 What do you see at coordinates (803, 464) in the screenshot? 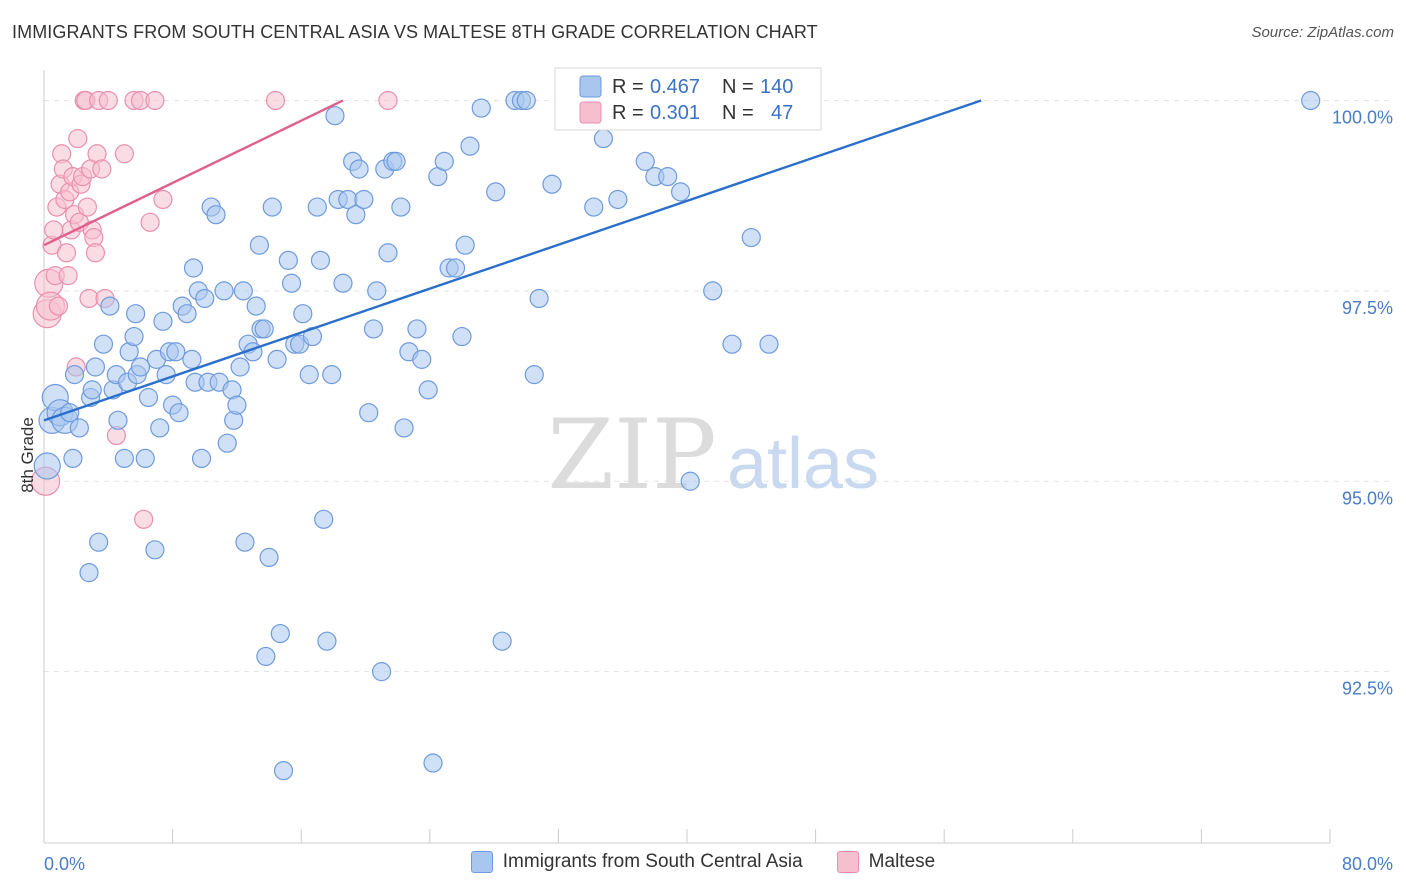
I see `watermark-atlas: atlas` at bounding box center [803, 464].